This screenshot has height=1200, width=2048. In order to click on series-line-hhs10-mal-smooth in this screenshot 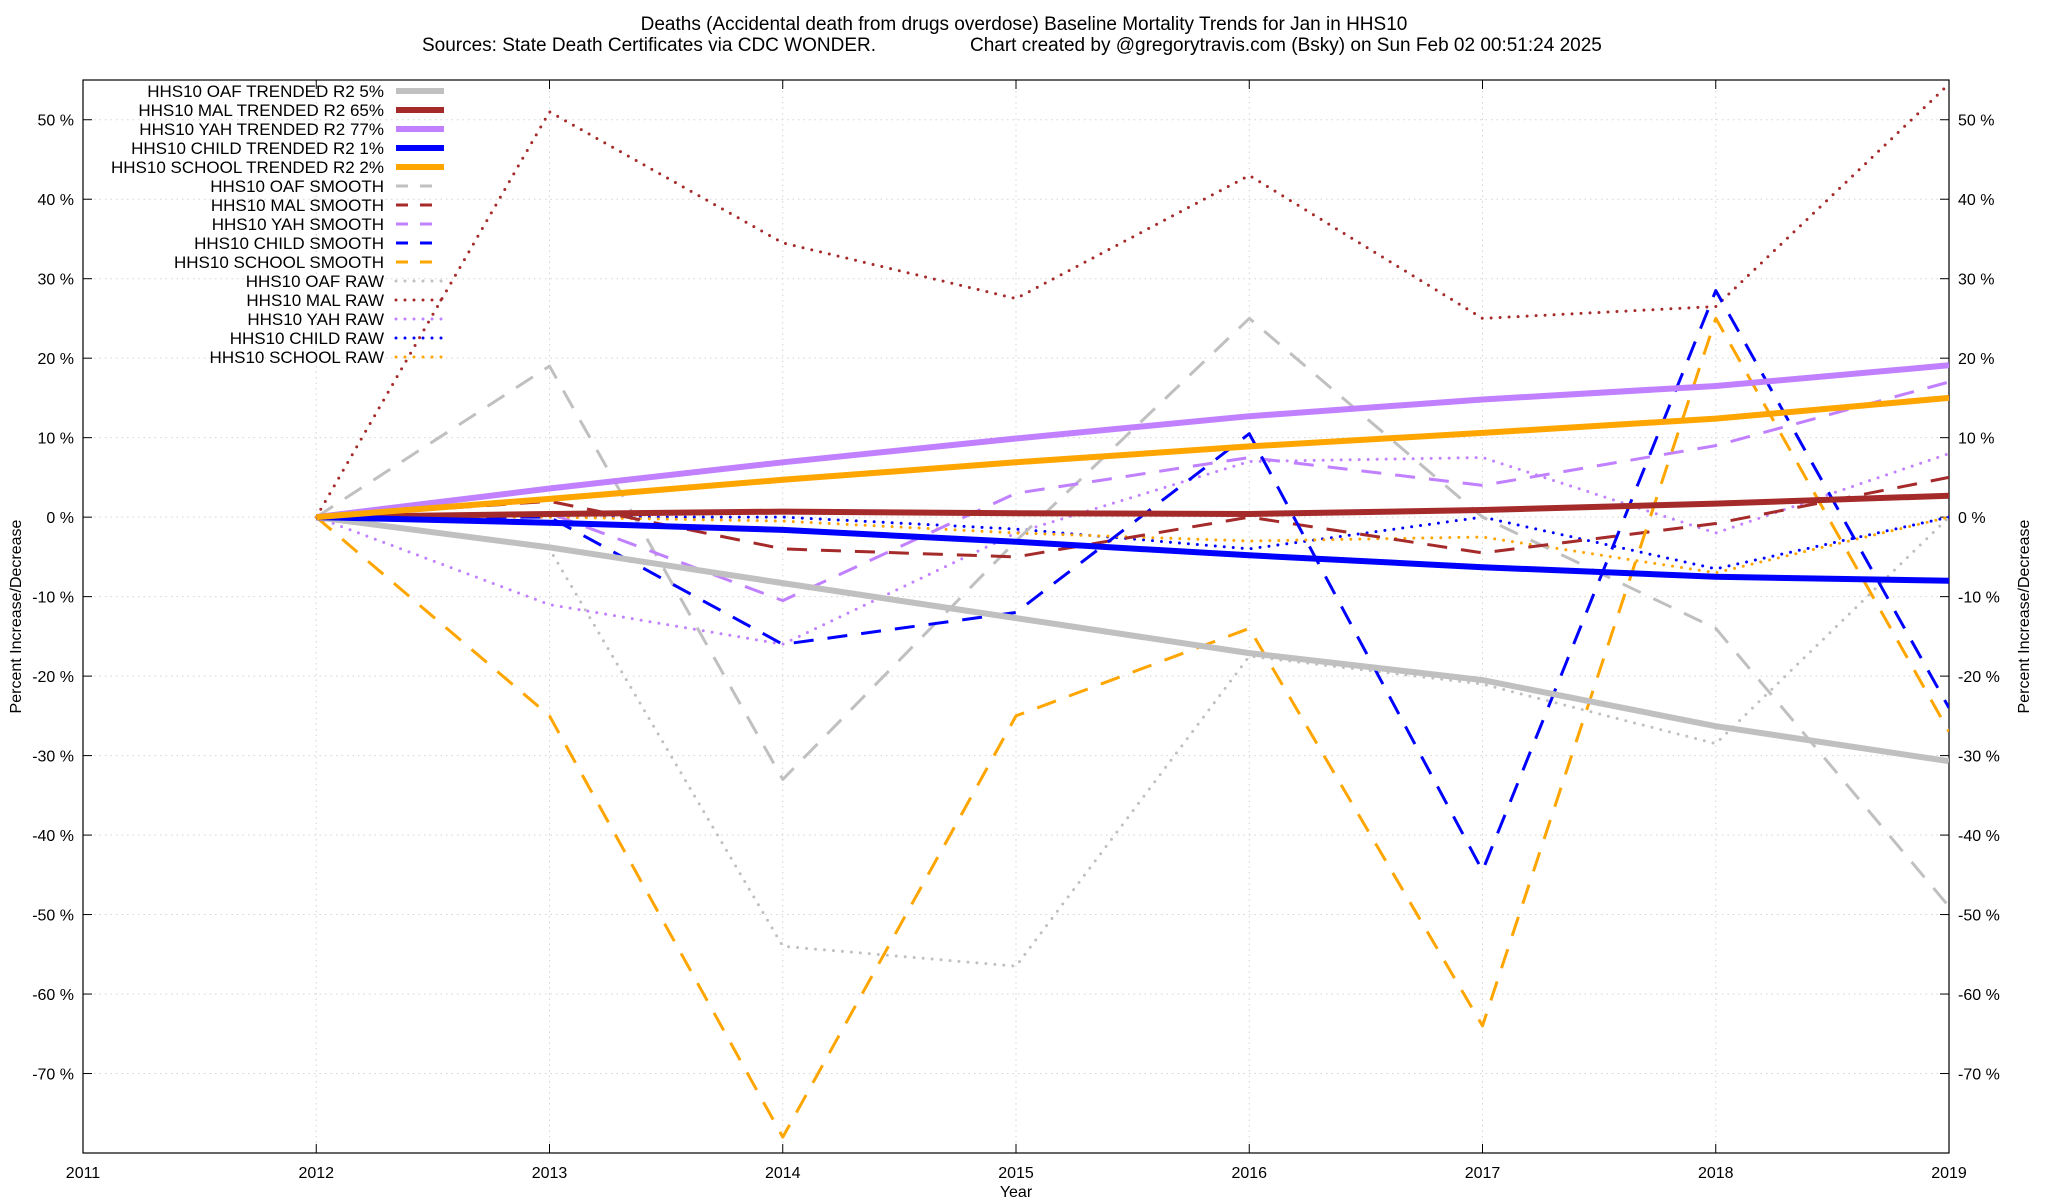, I will do `click(1132, 517)`.